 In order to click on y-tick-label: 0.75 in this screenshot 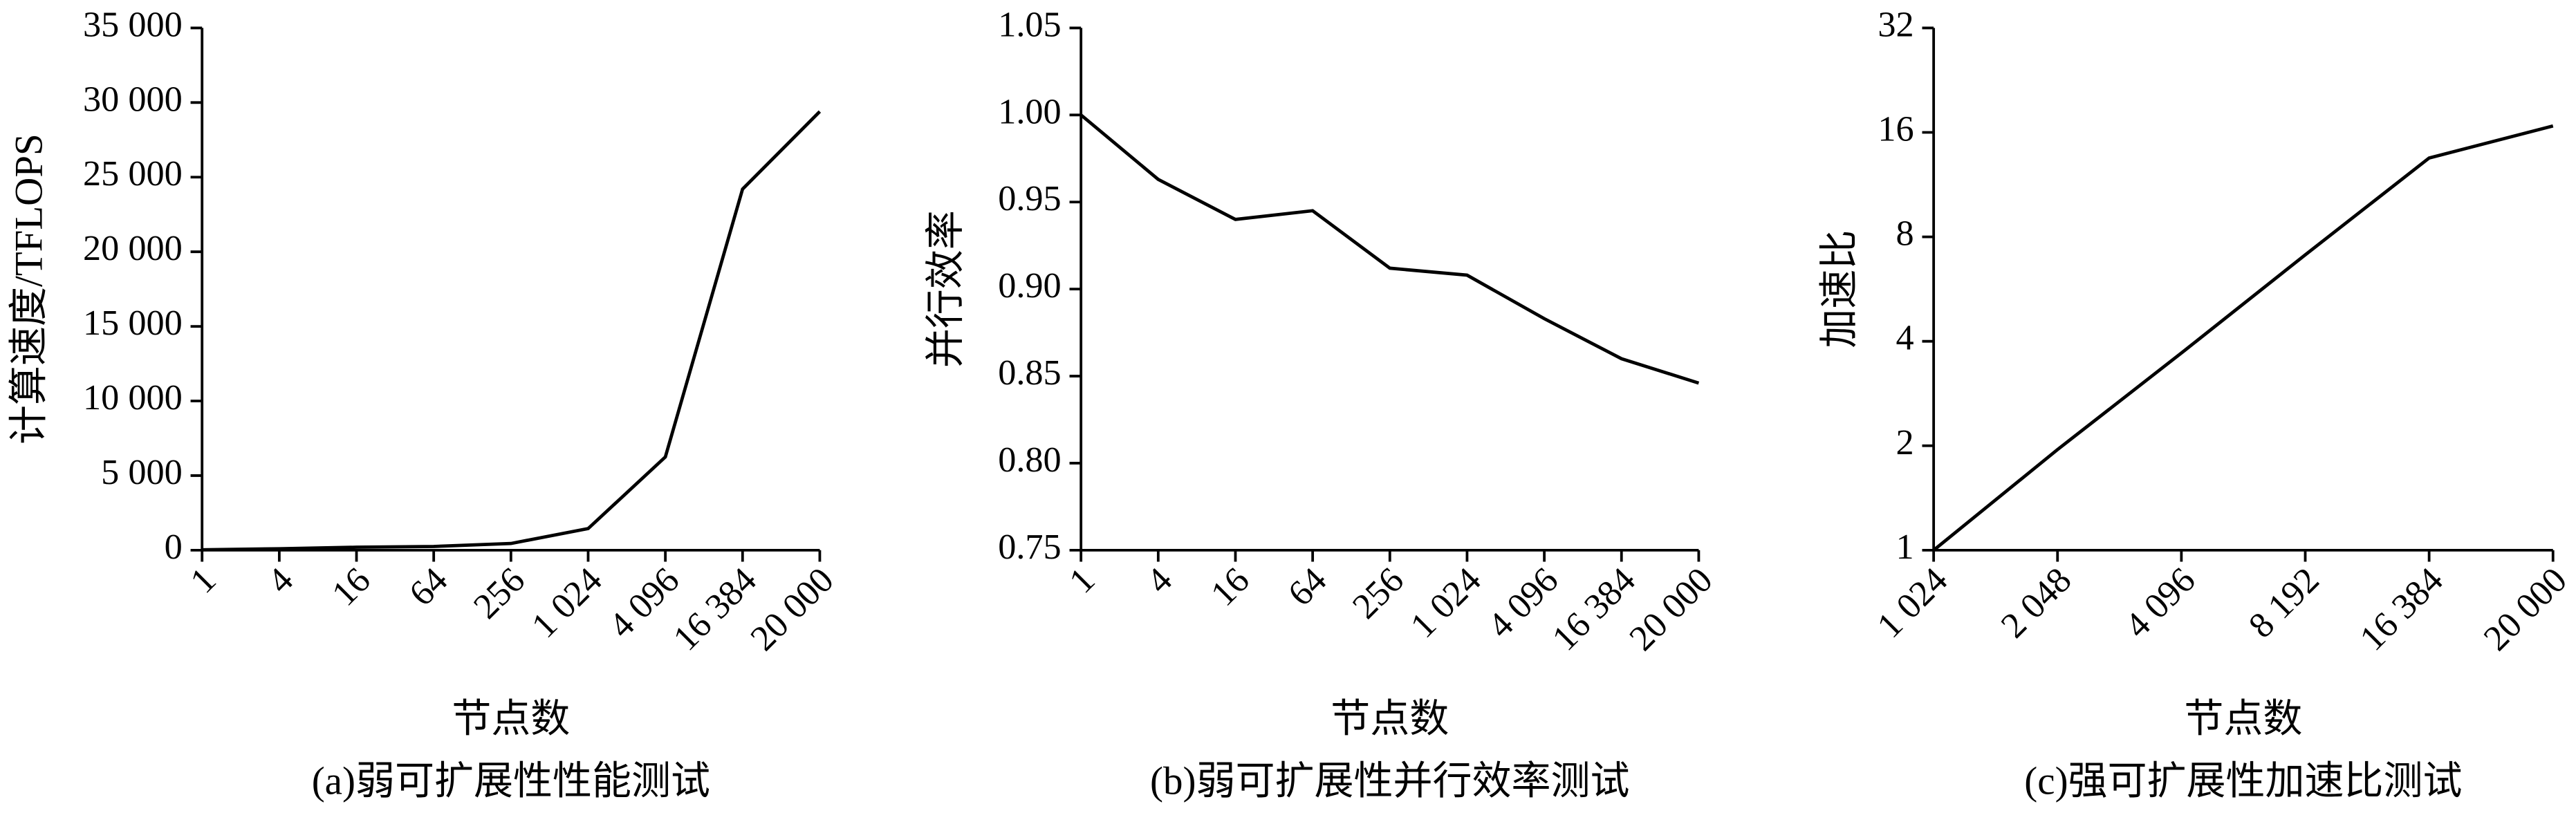, I will do `click(1029, 547)`.